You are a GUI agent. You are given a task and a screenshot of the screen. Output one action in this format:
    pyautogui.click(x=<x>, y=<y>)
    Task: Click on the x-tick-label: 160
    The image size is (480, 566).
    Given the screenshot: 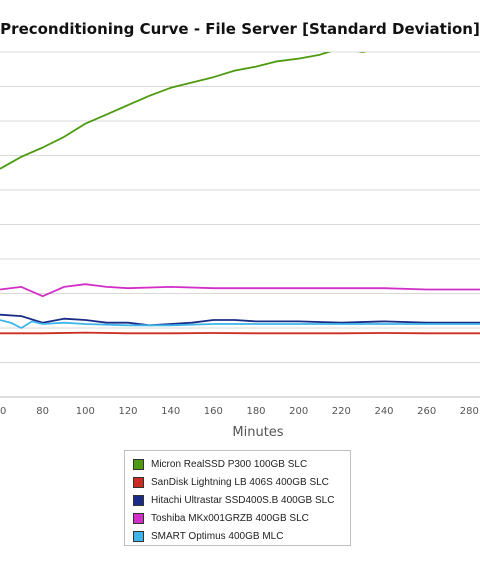 What is the action you would take?
    pyautogui.click(x=213, y=411)
    